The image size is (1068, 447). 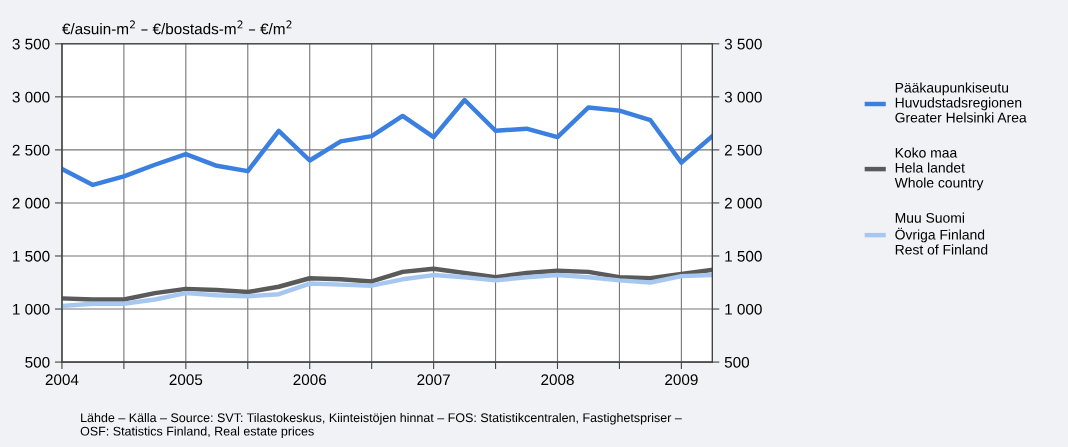 What do you see at coordinates (186, 380) in the screenshot?
I see `x-tick-label: 2005` at bounding box center [186, 380].